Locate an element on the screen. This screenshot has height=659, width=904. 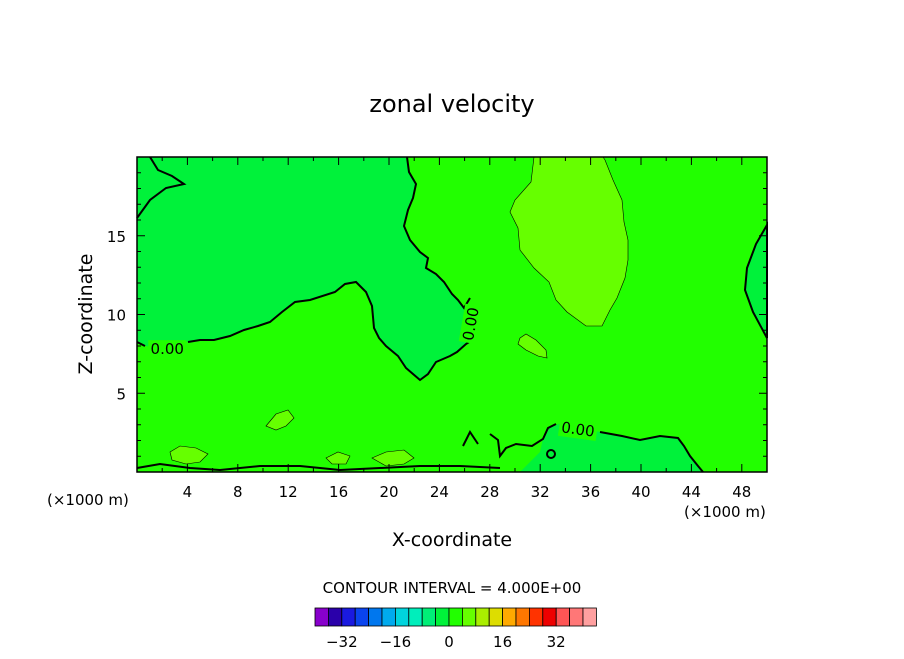
colorbar-ticks: −32 −16 0 16 32 is located at coordinates (446, 642).